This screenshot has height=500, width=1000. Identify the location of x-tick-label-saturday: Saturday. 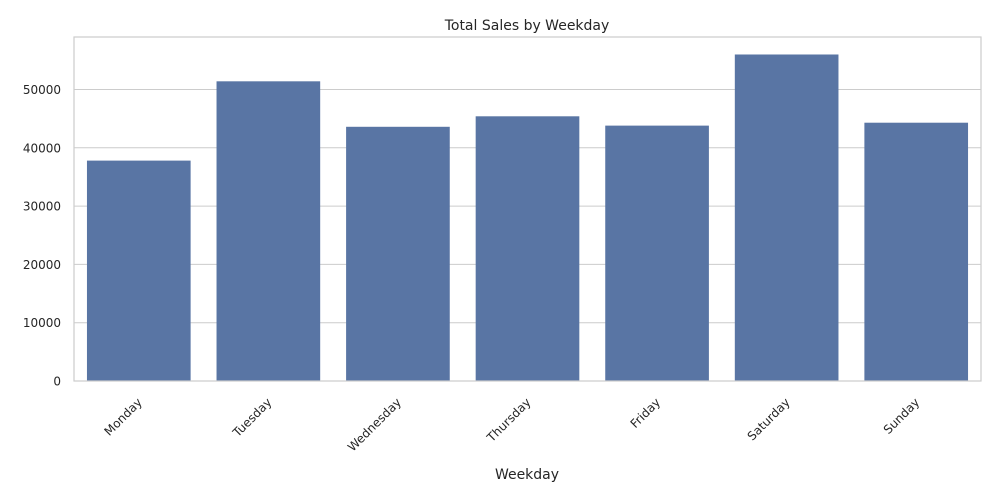
(769, 419).